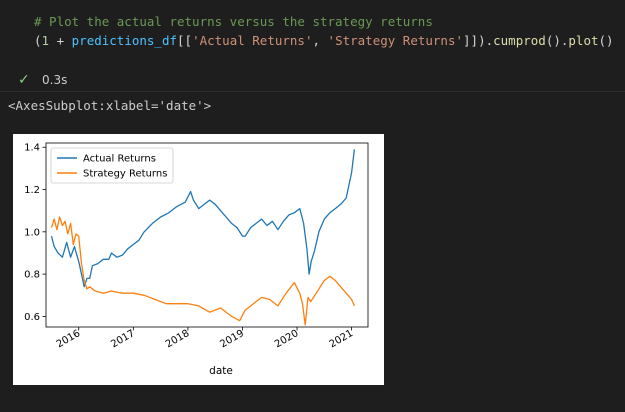 The height and width of the screenshot is (412, 625). I want to click on y-tick-label: 1.4, so click(32, 148).